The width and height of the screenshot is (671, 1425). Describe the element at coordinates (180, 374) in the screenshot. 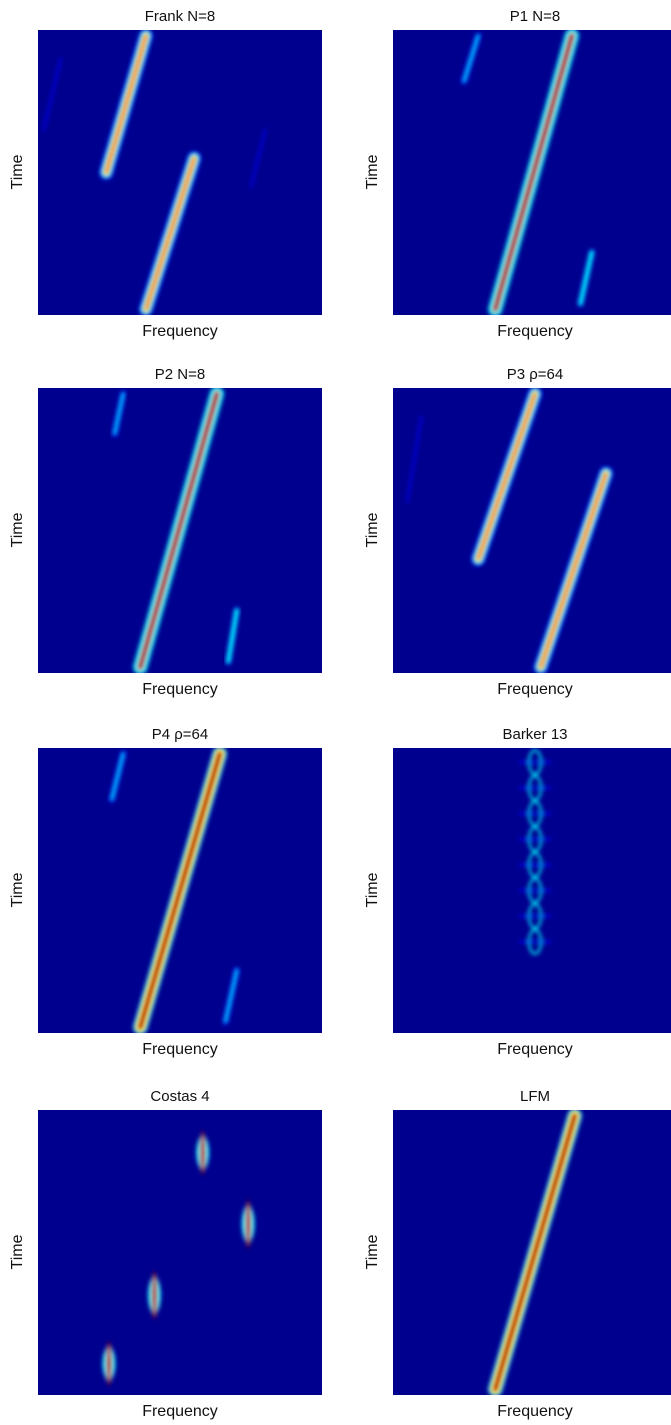

I see `chart-title: P2 N=8` at that location.